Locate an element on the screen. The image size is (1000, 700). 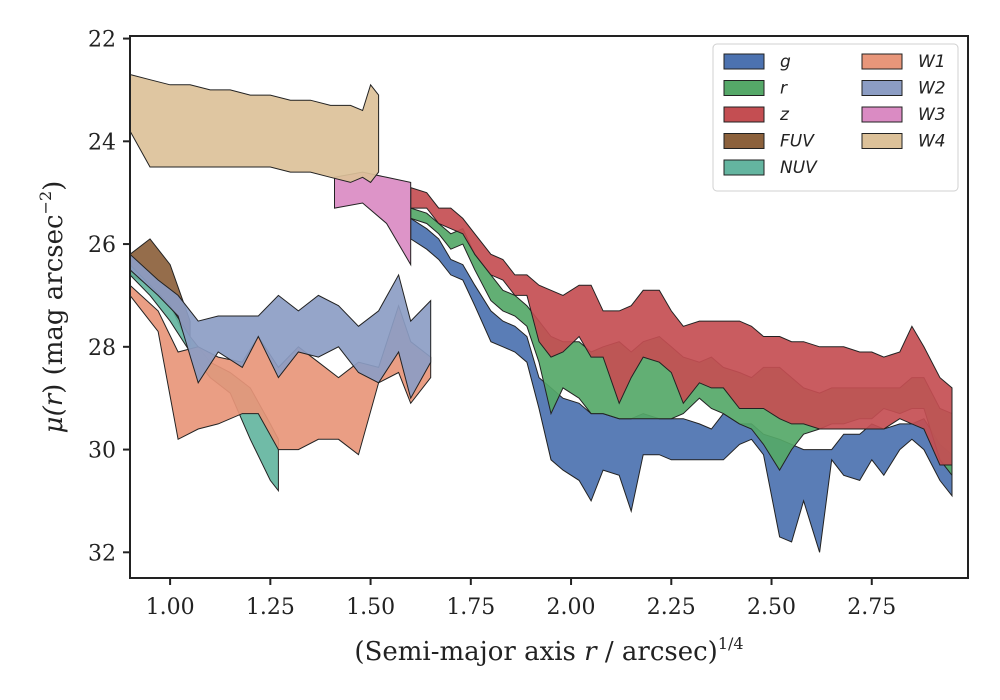
legend-label-z: z is located at coordinates (784, 115).